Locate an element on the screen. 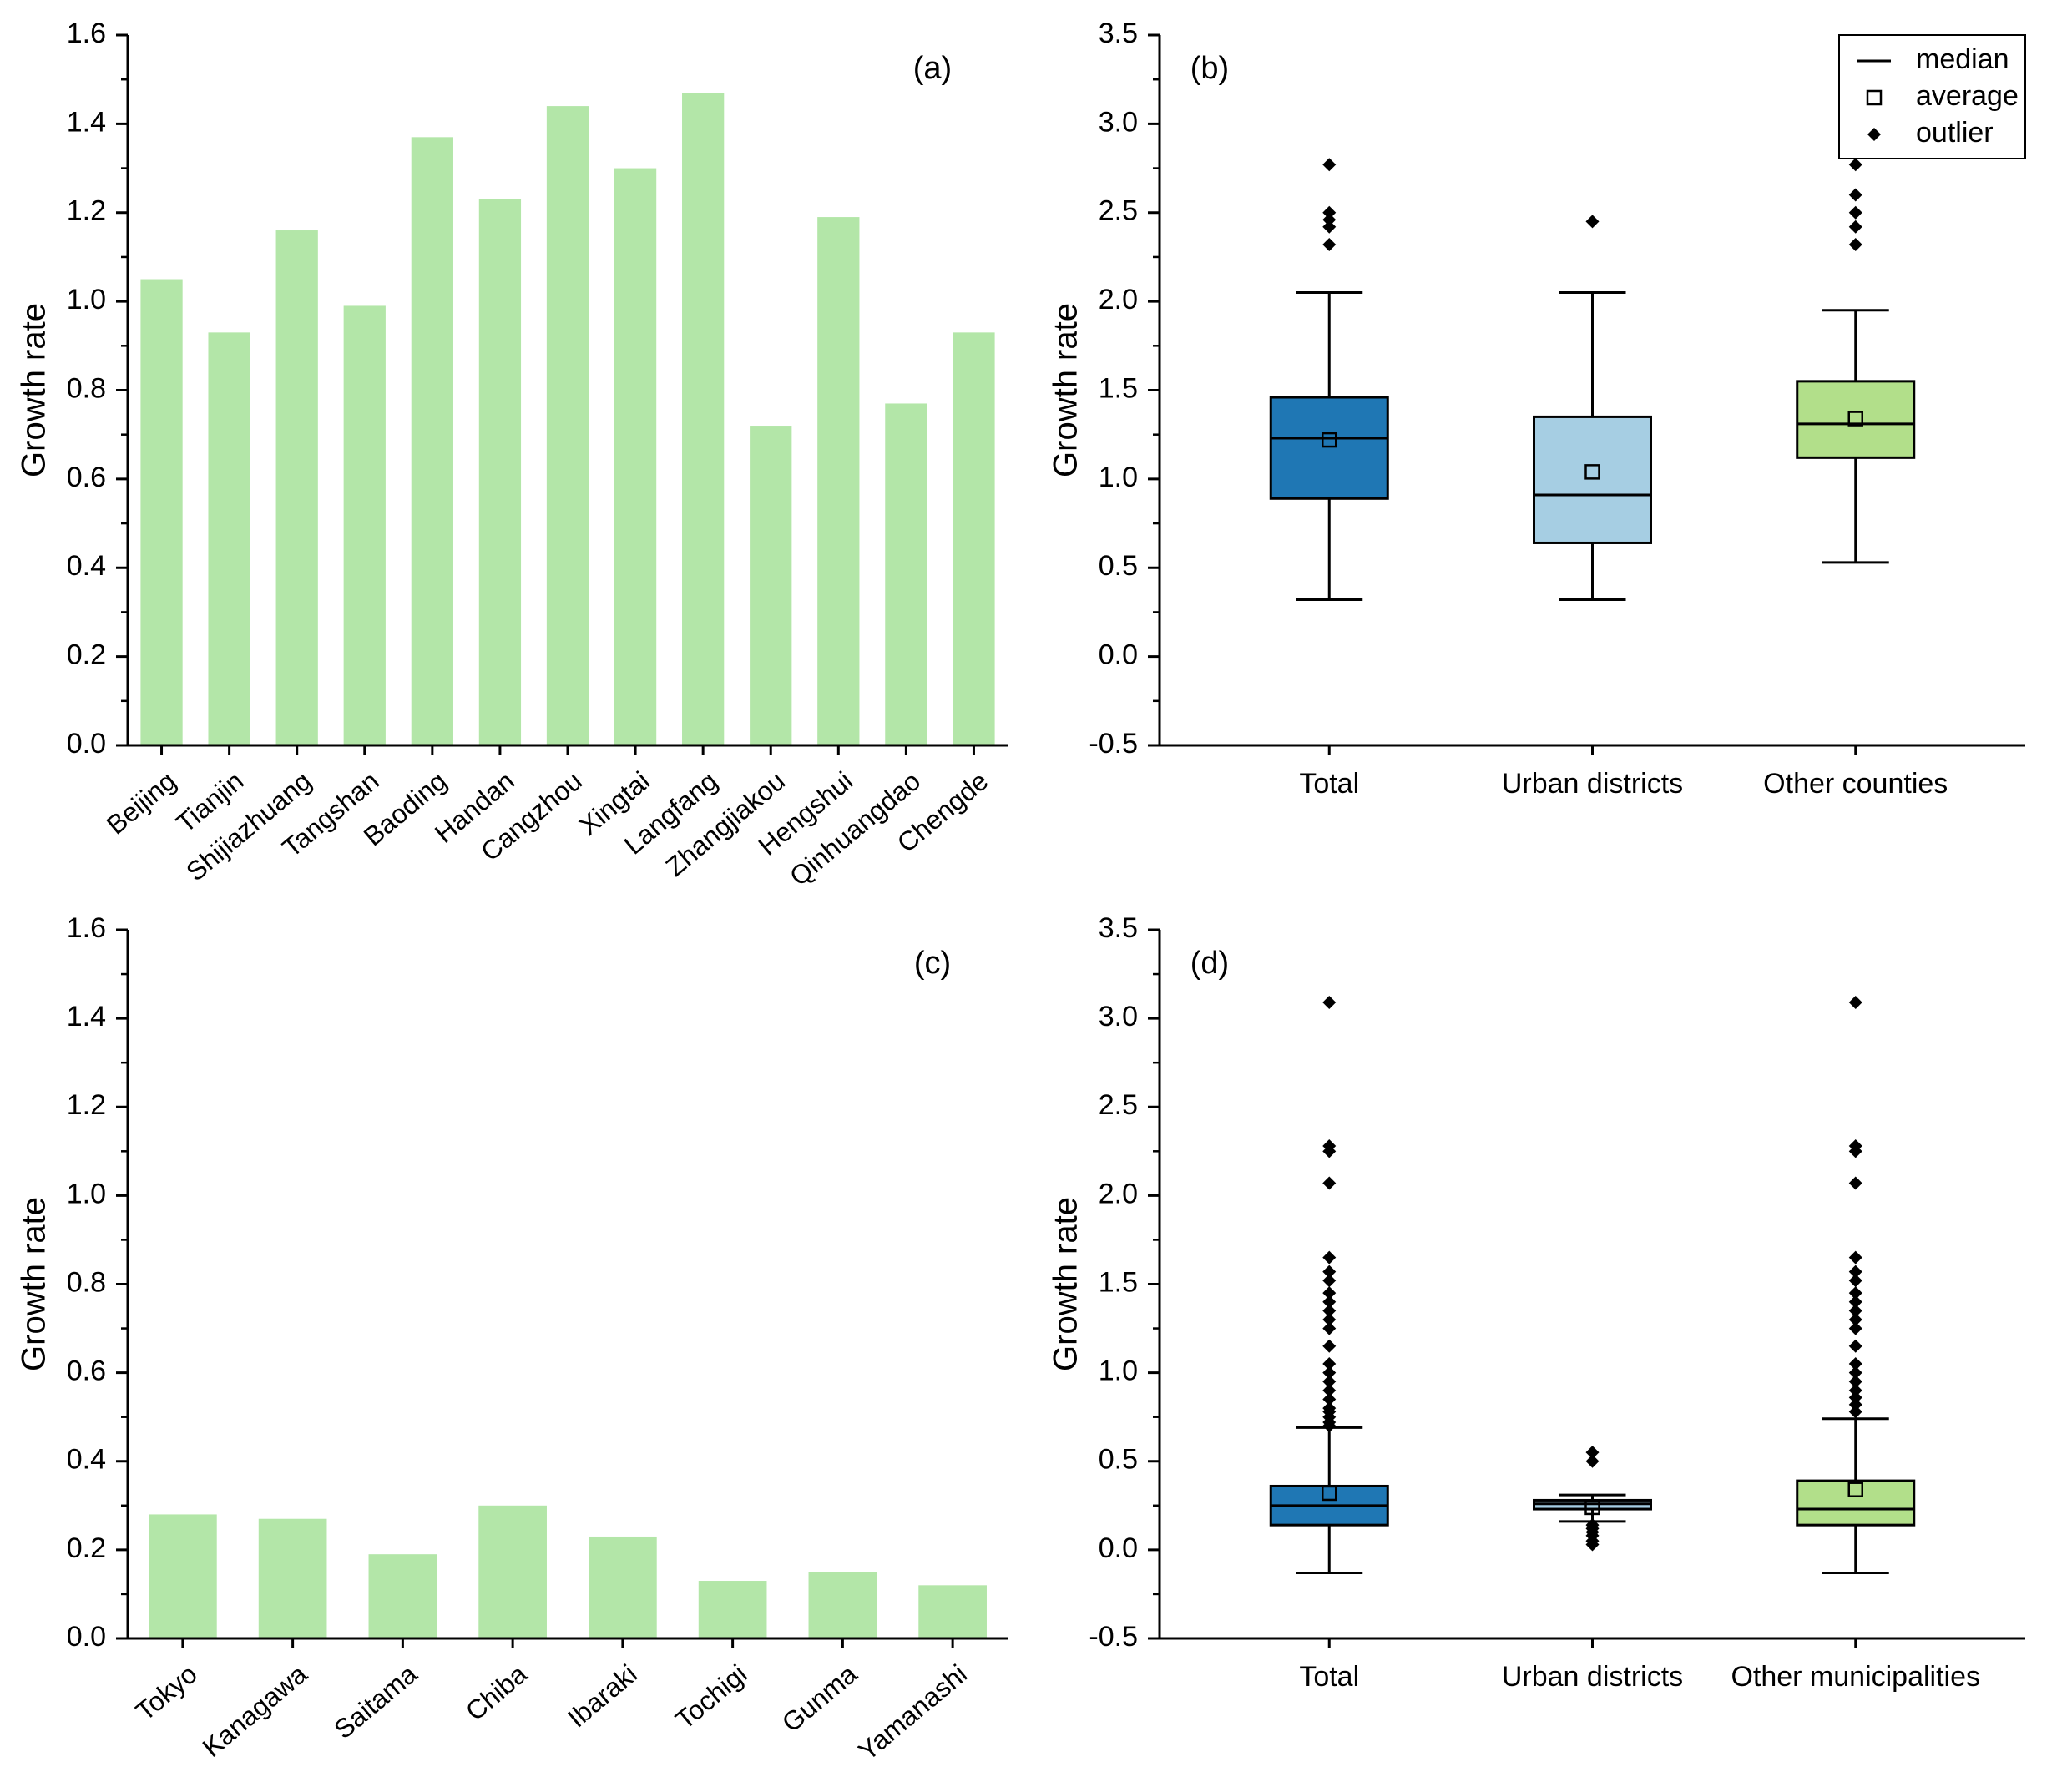 This screenshot has width=2062, height=1792. legend-outlier-diamond-icon is located at coordinates (1874, 134).